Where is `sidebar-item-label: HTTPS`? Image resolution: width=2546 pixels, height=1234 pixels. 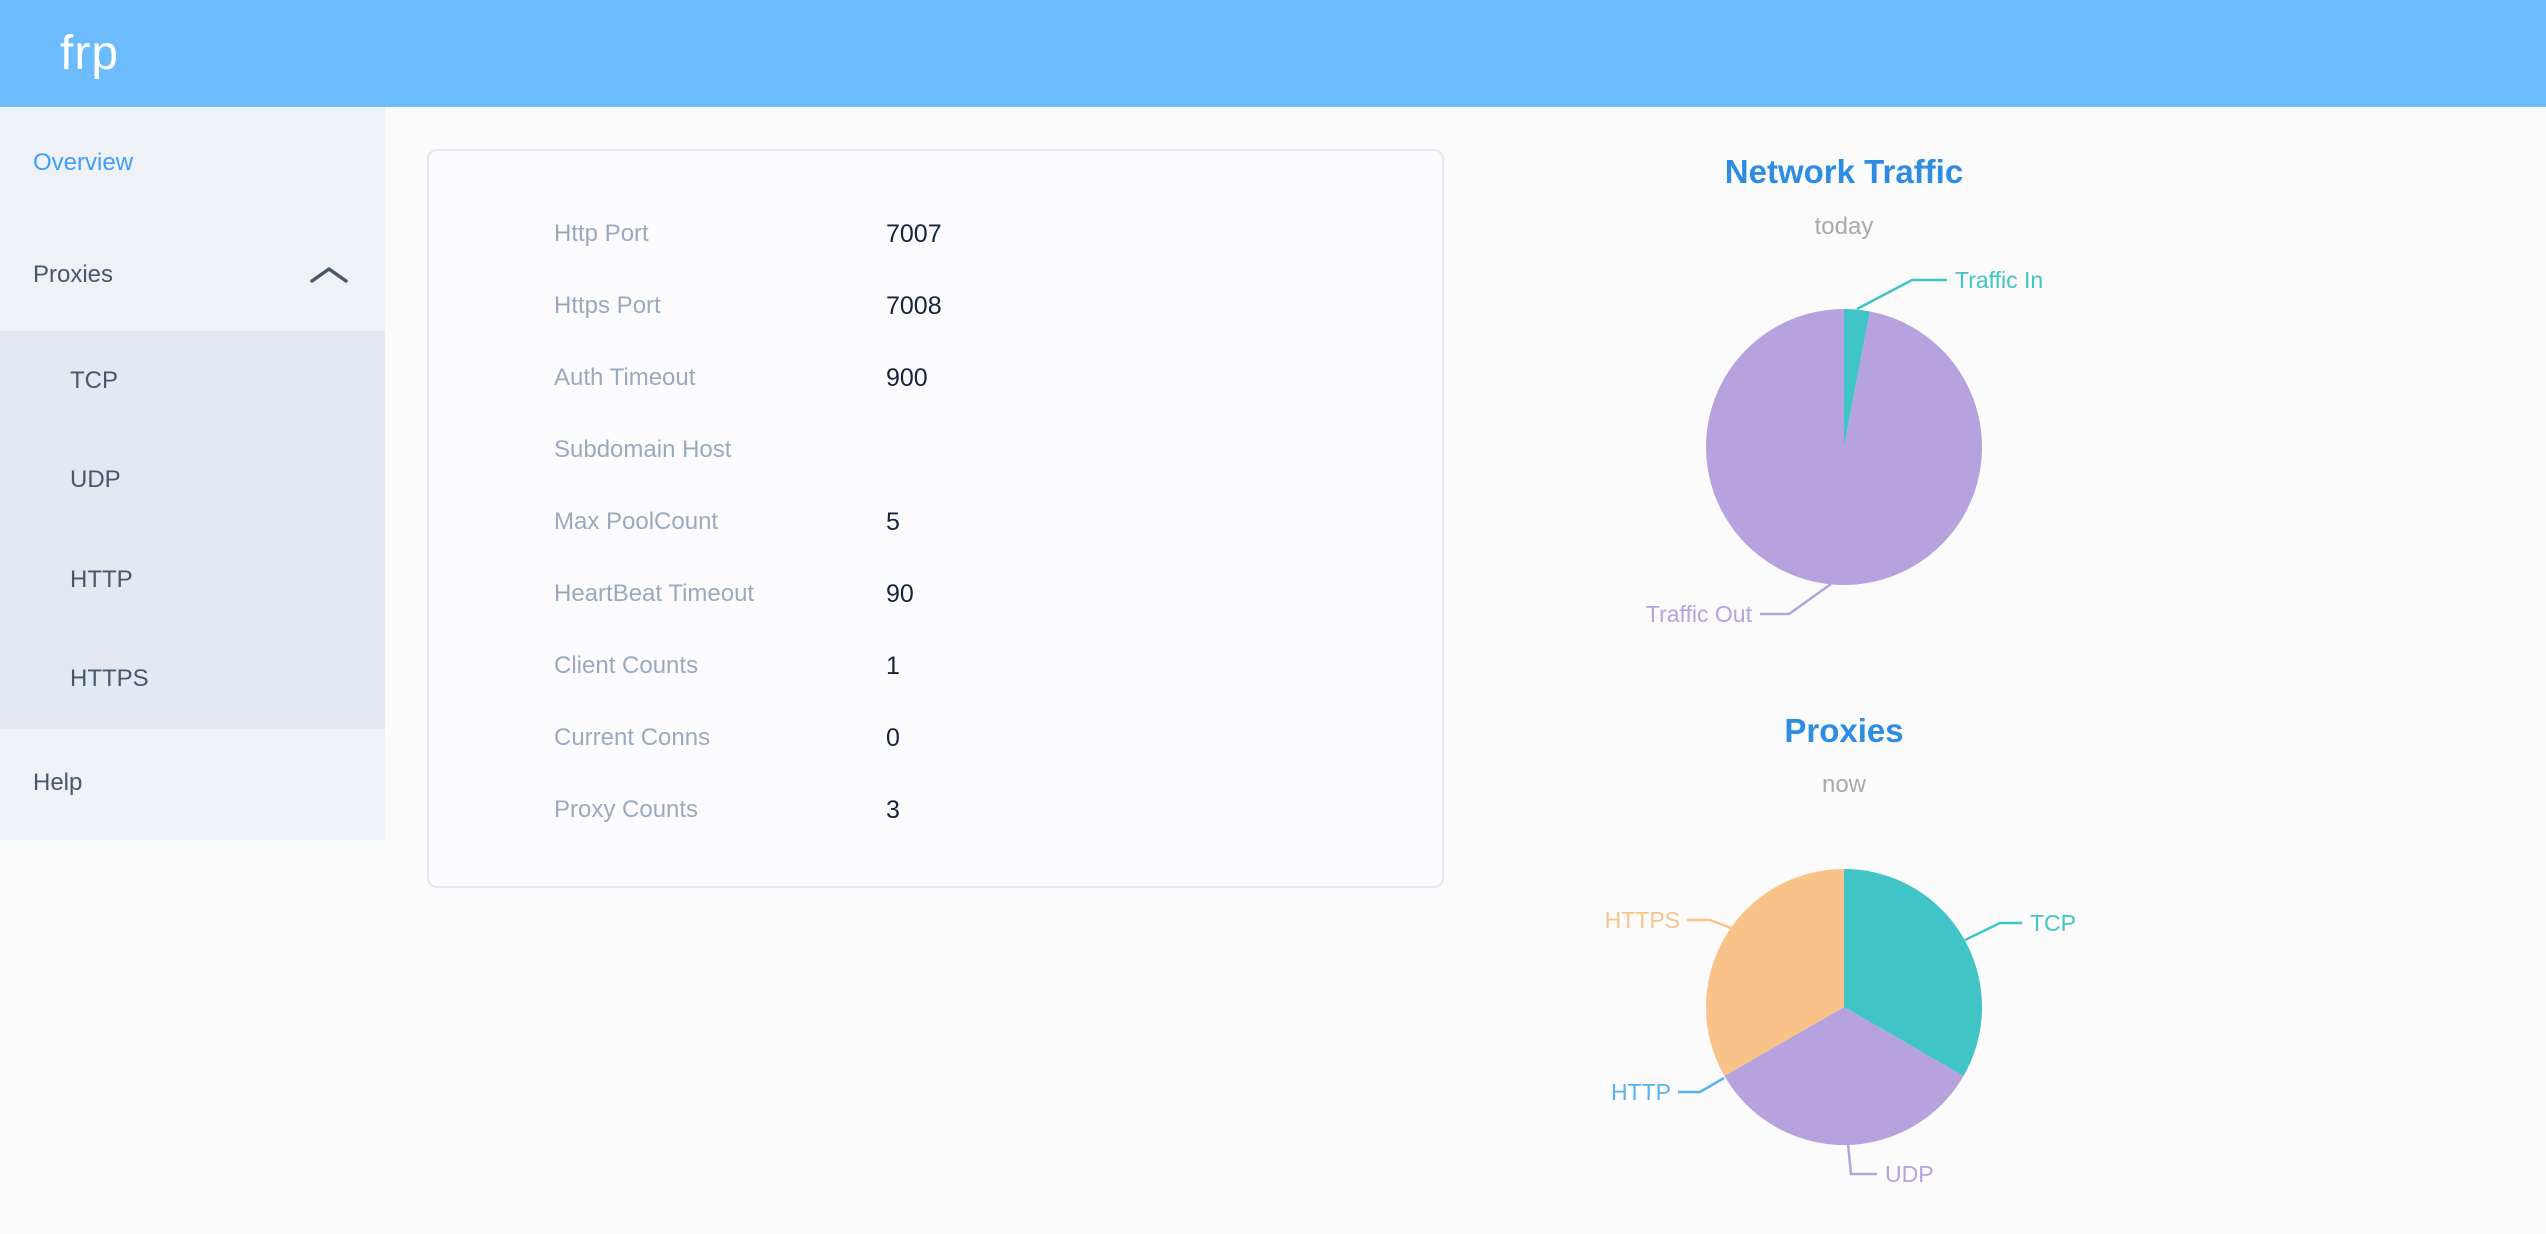
sidebar-item-label: HTTPS is located at coordinates (109, 679).